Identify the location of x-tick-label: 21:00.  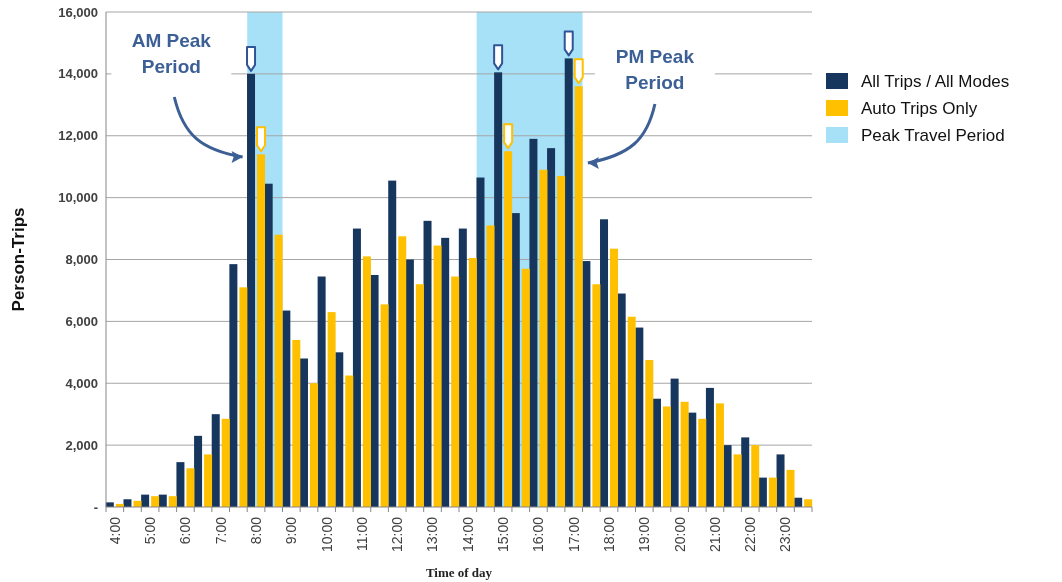
(714, 534).